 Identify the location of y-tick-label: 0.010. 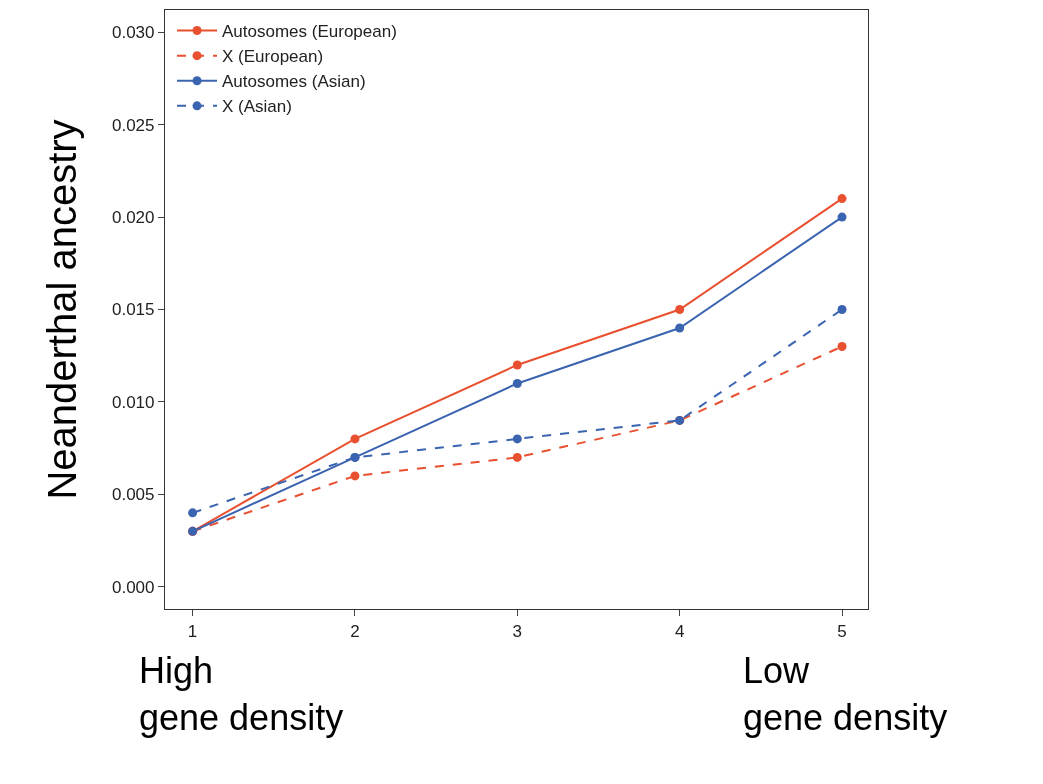
(133, 402).